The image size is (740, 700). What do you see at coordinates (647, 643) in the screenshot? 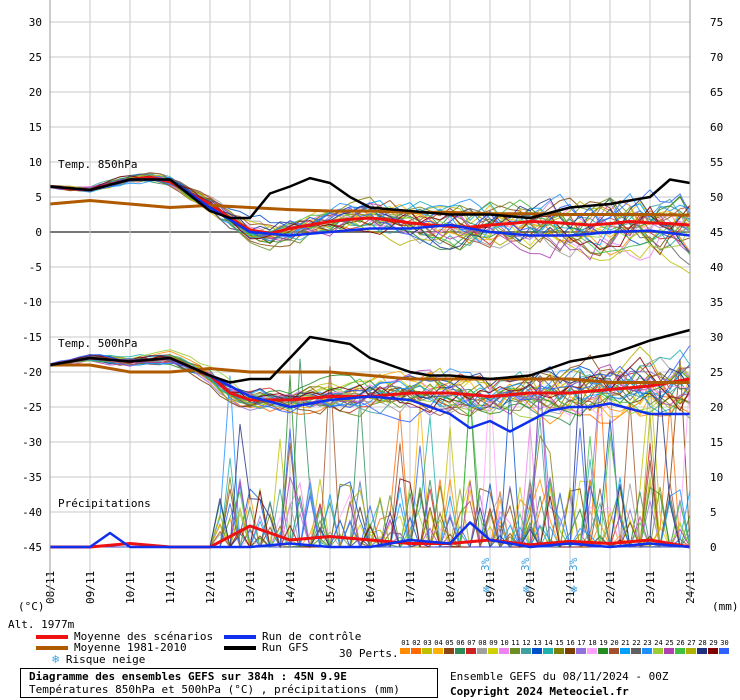
I see `pert-number: 23` at bounding box center [647, 643].